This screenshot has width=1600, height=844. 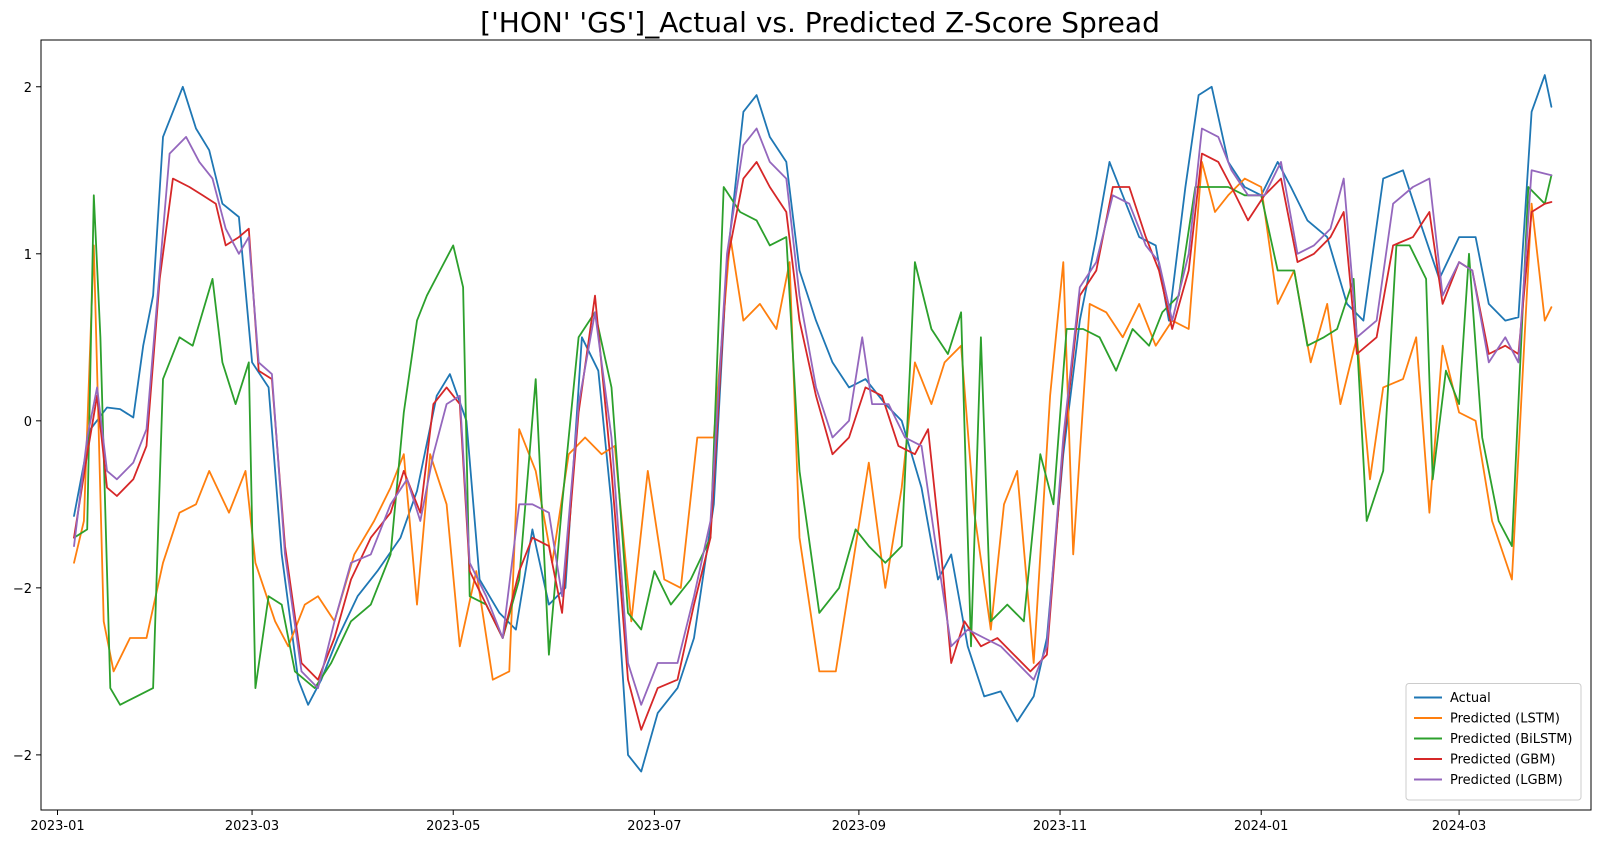 I want to click on x-tick-label: 2023-09, so click(x=859, y=826).